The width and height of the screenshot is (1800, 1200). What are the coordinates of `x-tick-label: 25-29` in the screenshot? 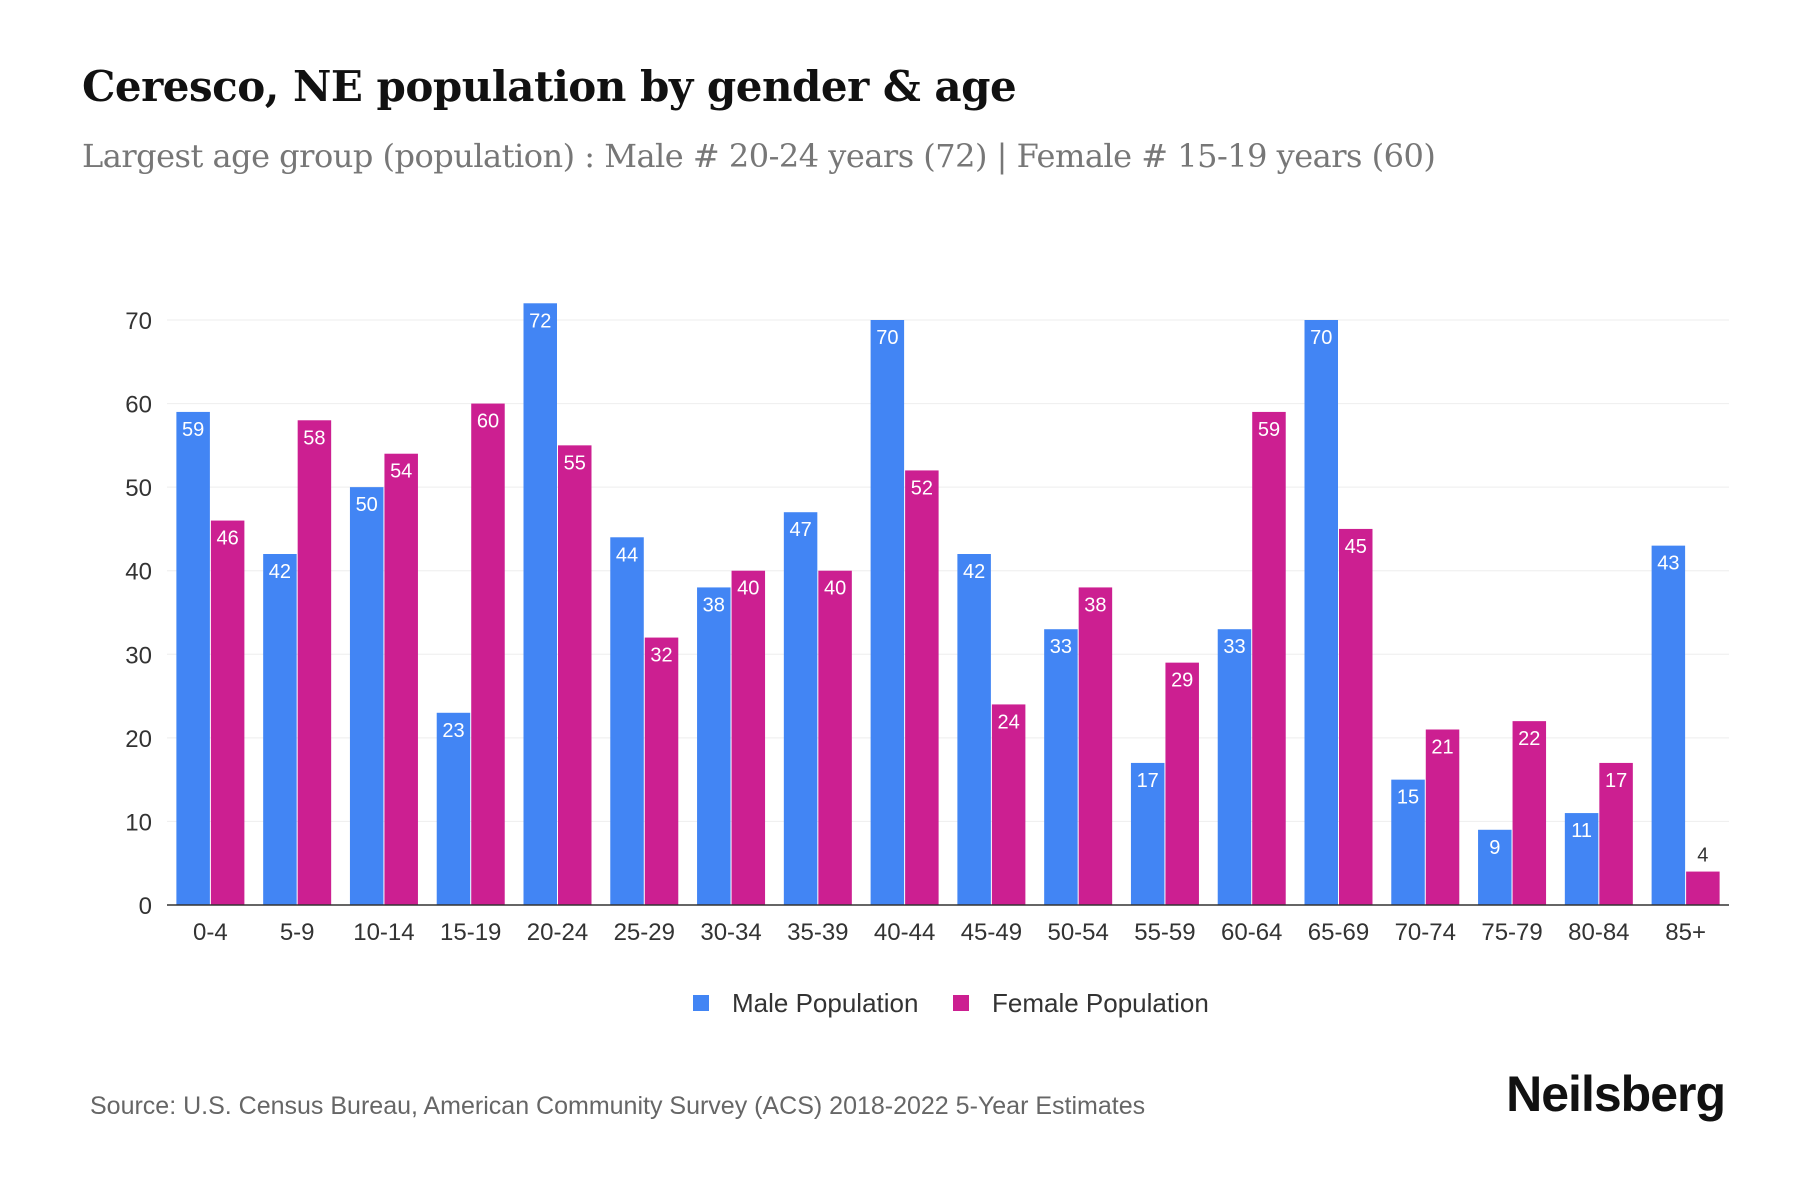 It's located at (644, 932).